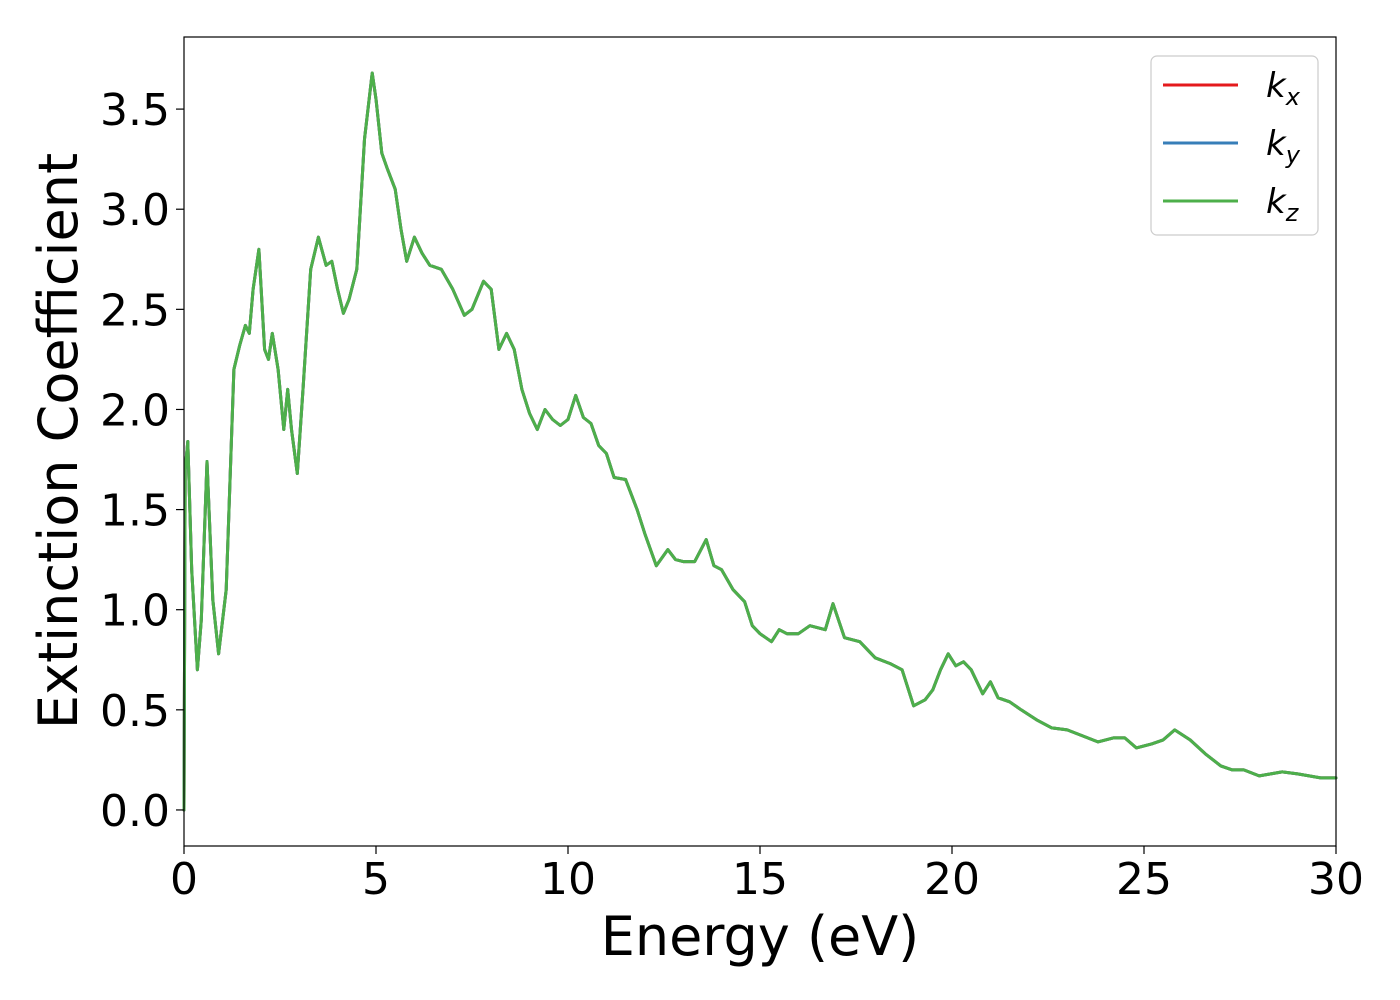  I want to click on y-axis-label: Extinction Coefficient, so click(58, 441).